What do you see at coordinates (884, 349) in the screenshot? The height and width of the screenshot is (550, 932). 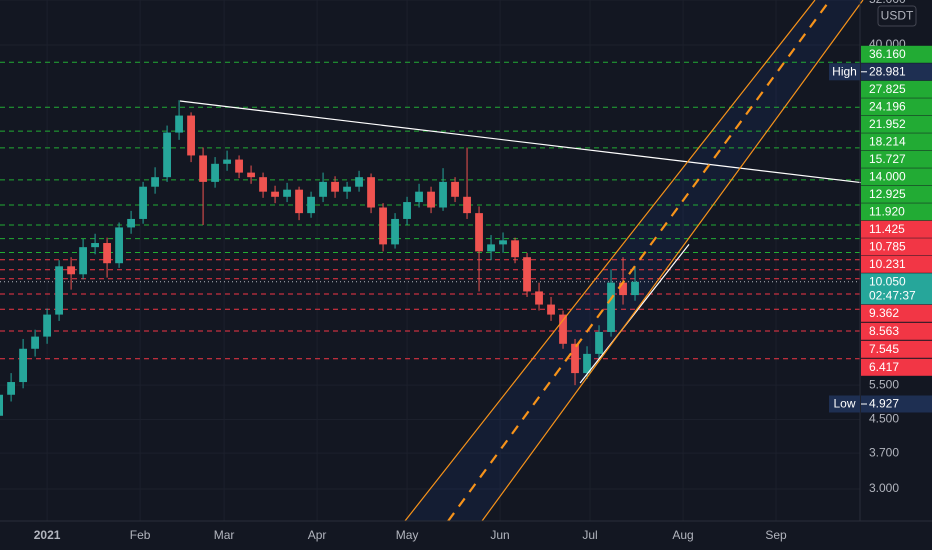 I see `price-label: 7.545` at bounding box center [884, 349].